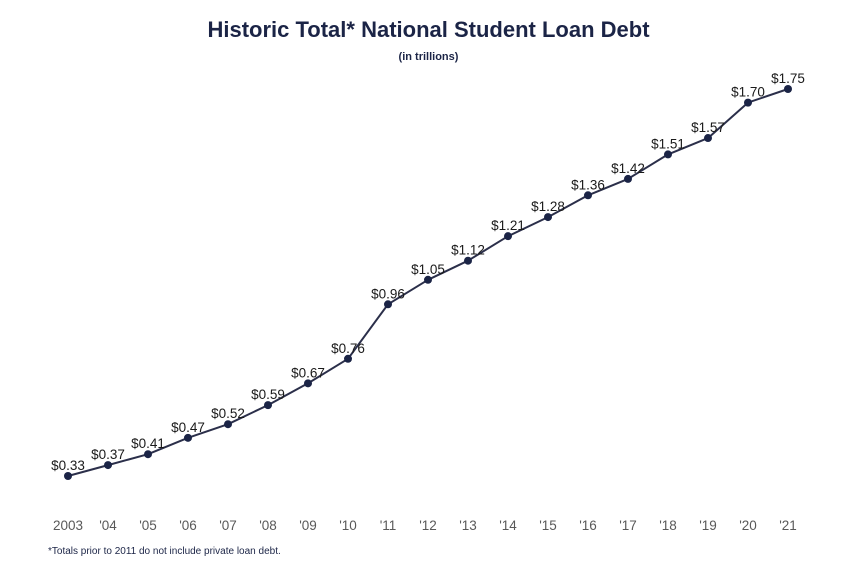  What do you see at coordinates (228, 525) in the screenshot?
I see `x-tick-label: '07` at bounding box center [228, 525].